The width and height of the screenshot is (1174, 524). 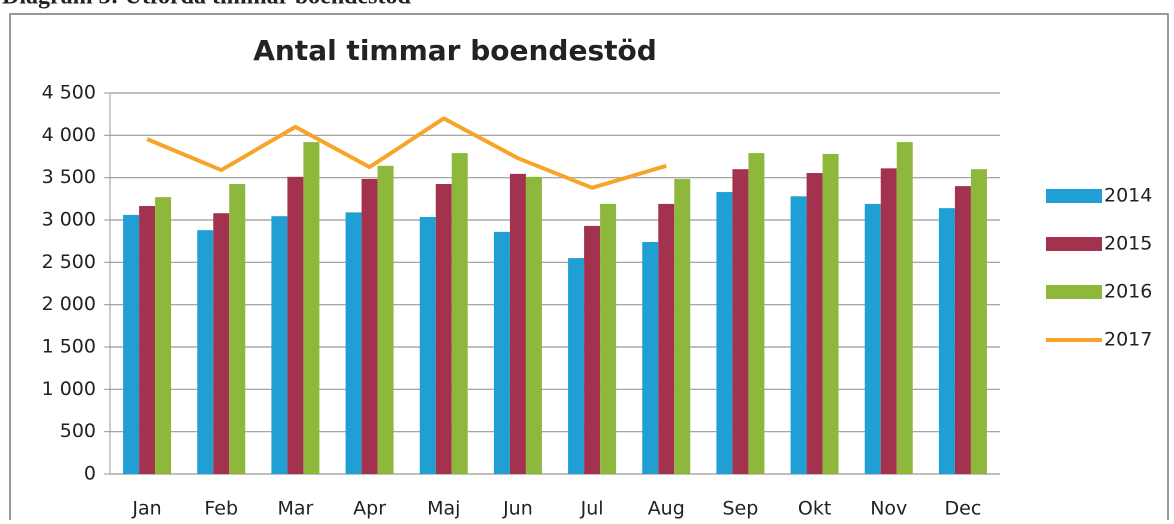 What do you see at coordinates (69, 135) in the screenshot?
I see `y-tick-label: 4 000` at bounding box center [69, 135].